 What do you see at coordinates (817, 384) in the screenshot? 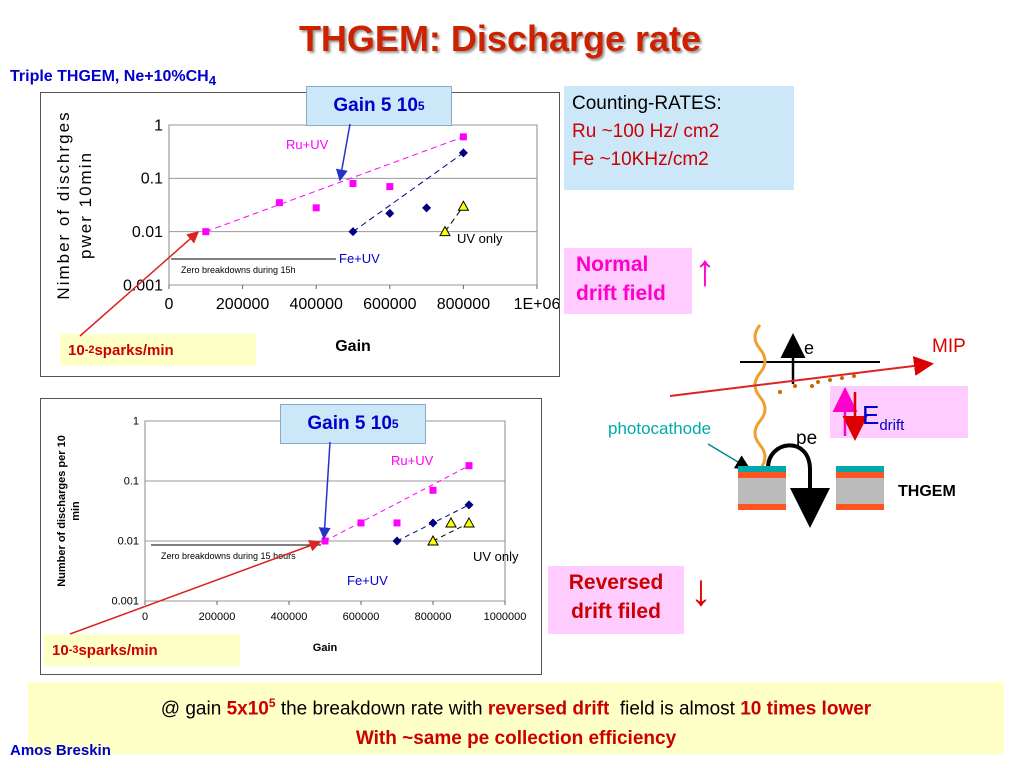
I see `ionization-dots` at bounding box center [817, 384].